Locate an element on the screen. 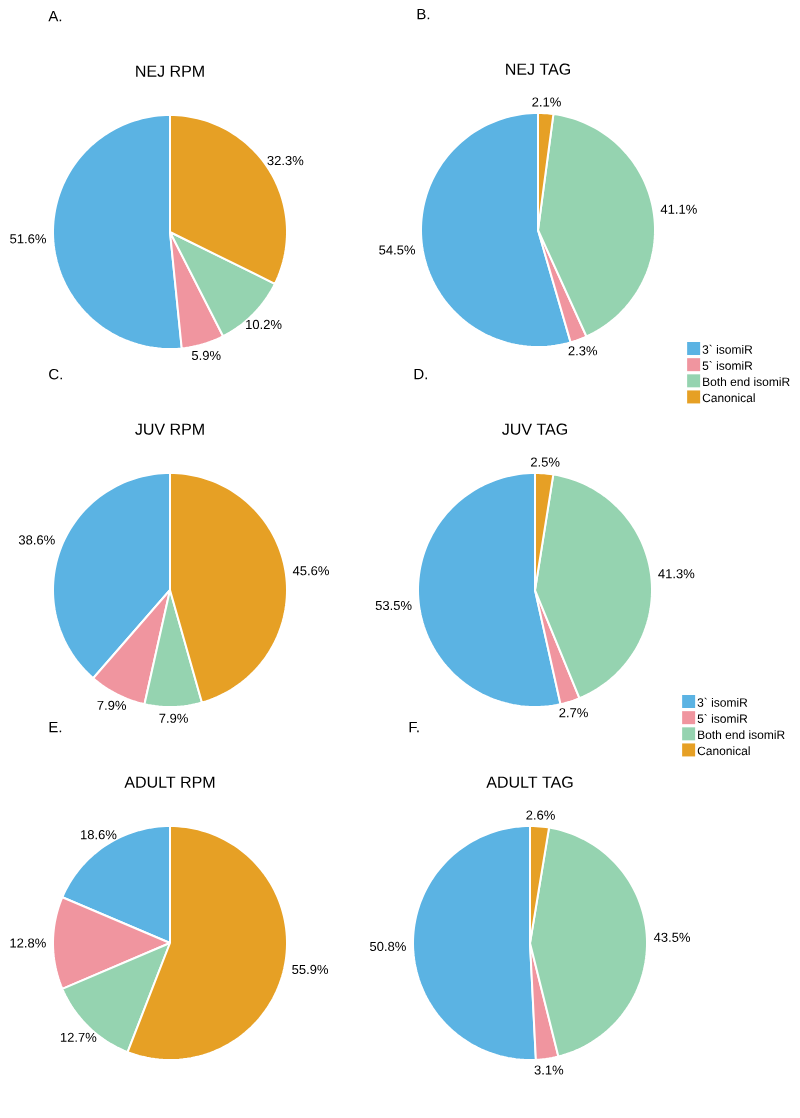  chart-title: JUV RPM is located at coordinates (169, 429).